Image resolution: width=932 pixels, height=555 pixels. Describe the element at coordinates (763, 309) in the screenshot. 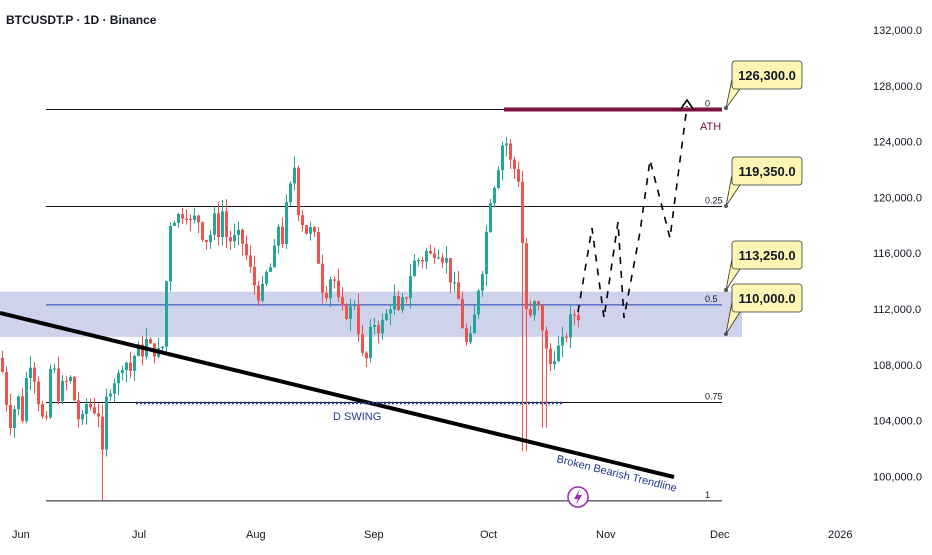

I see `price-callout: 110,000.0` at that location.